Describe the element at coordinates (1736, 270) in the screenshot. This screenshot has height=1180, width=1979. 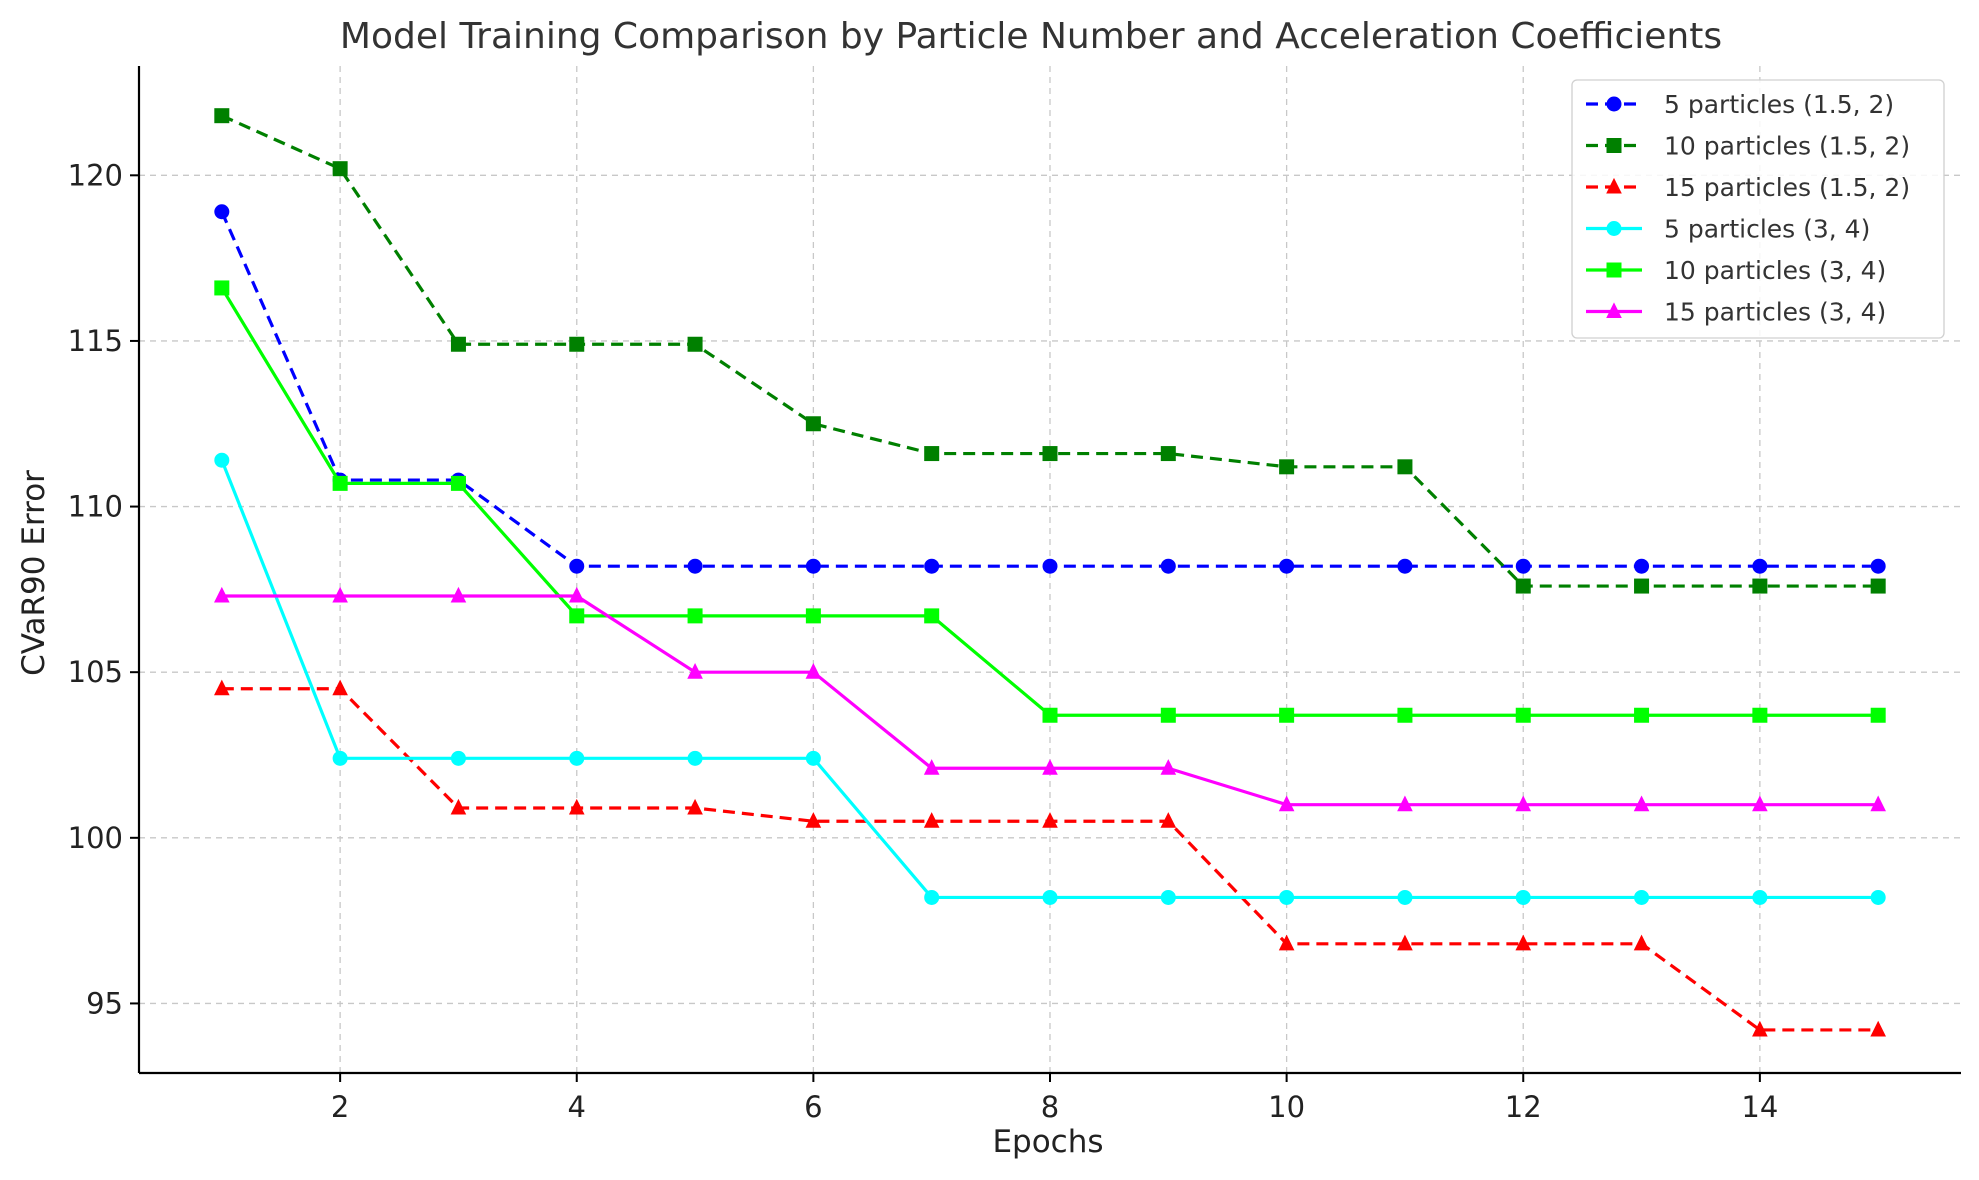
I see `legend-entry: 10 particles (3, 4)` at that location.